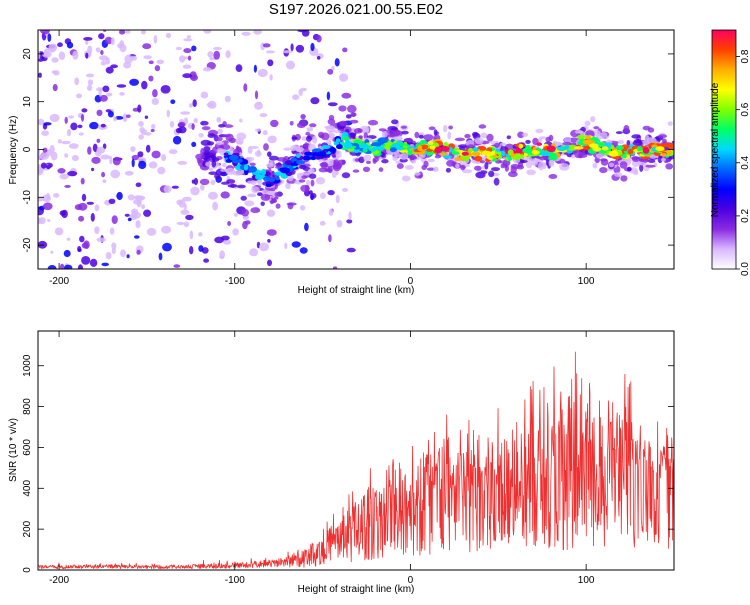 The width and height of the screenshot is (750, 605). What do you see at coordinates (27, 54) in the screenshot?
I see `spectrogram-y-tick-label: 20` at bounding box center [27, 54].